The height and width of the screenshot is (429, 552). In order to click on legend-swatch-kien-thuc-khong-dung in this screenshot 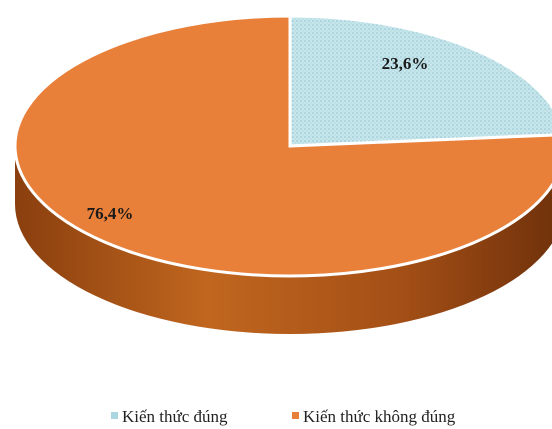, I will do `click(295, 415)`.